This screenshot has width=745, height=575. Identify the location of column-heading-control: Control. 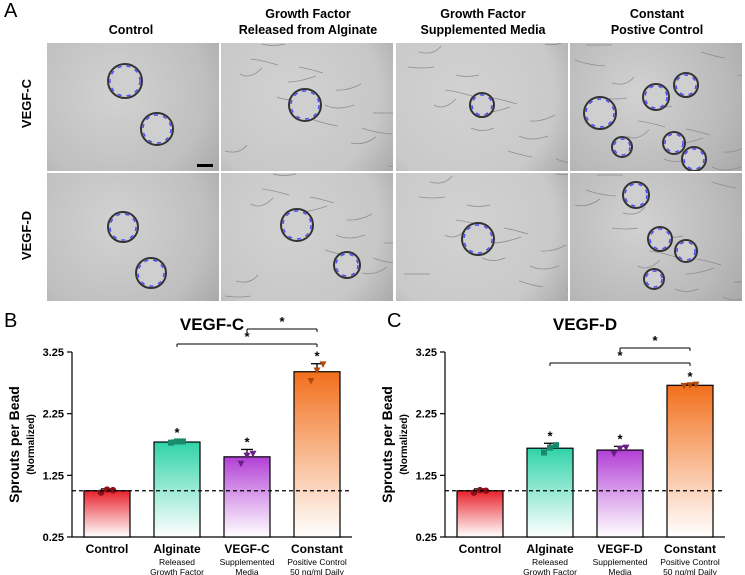
(131, 30).